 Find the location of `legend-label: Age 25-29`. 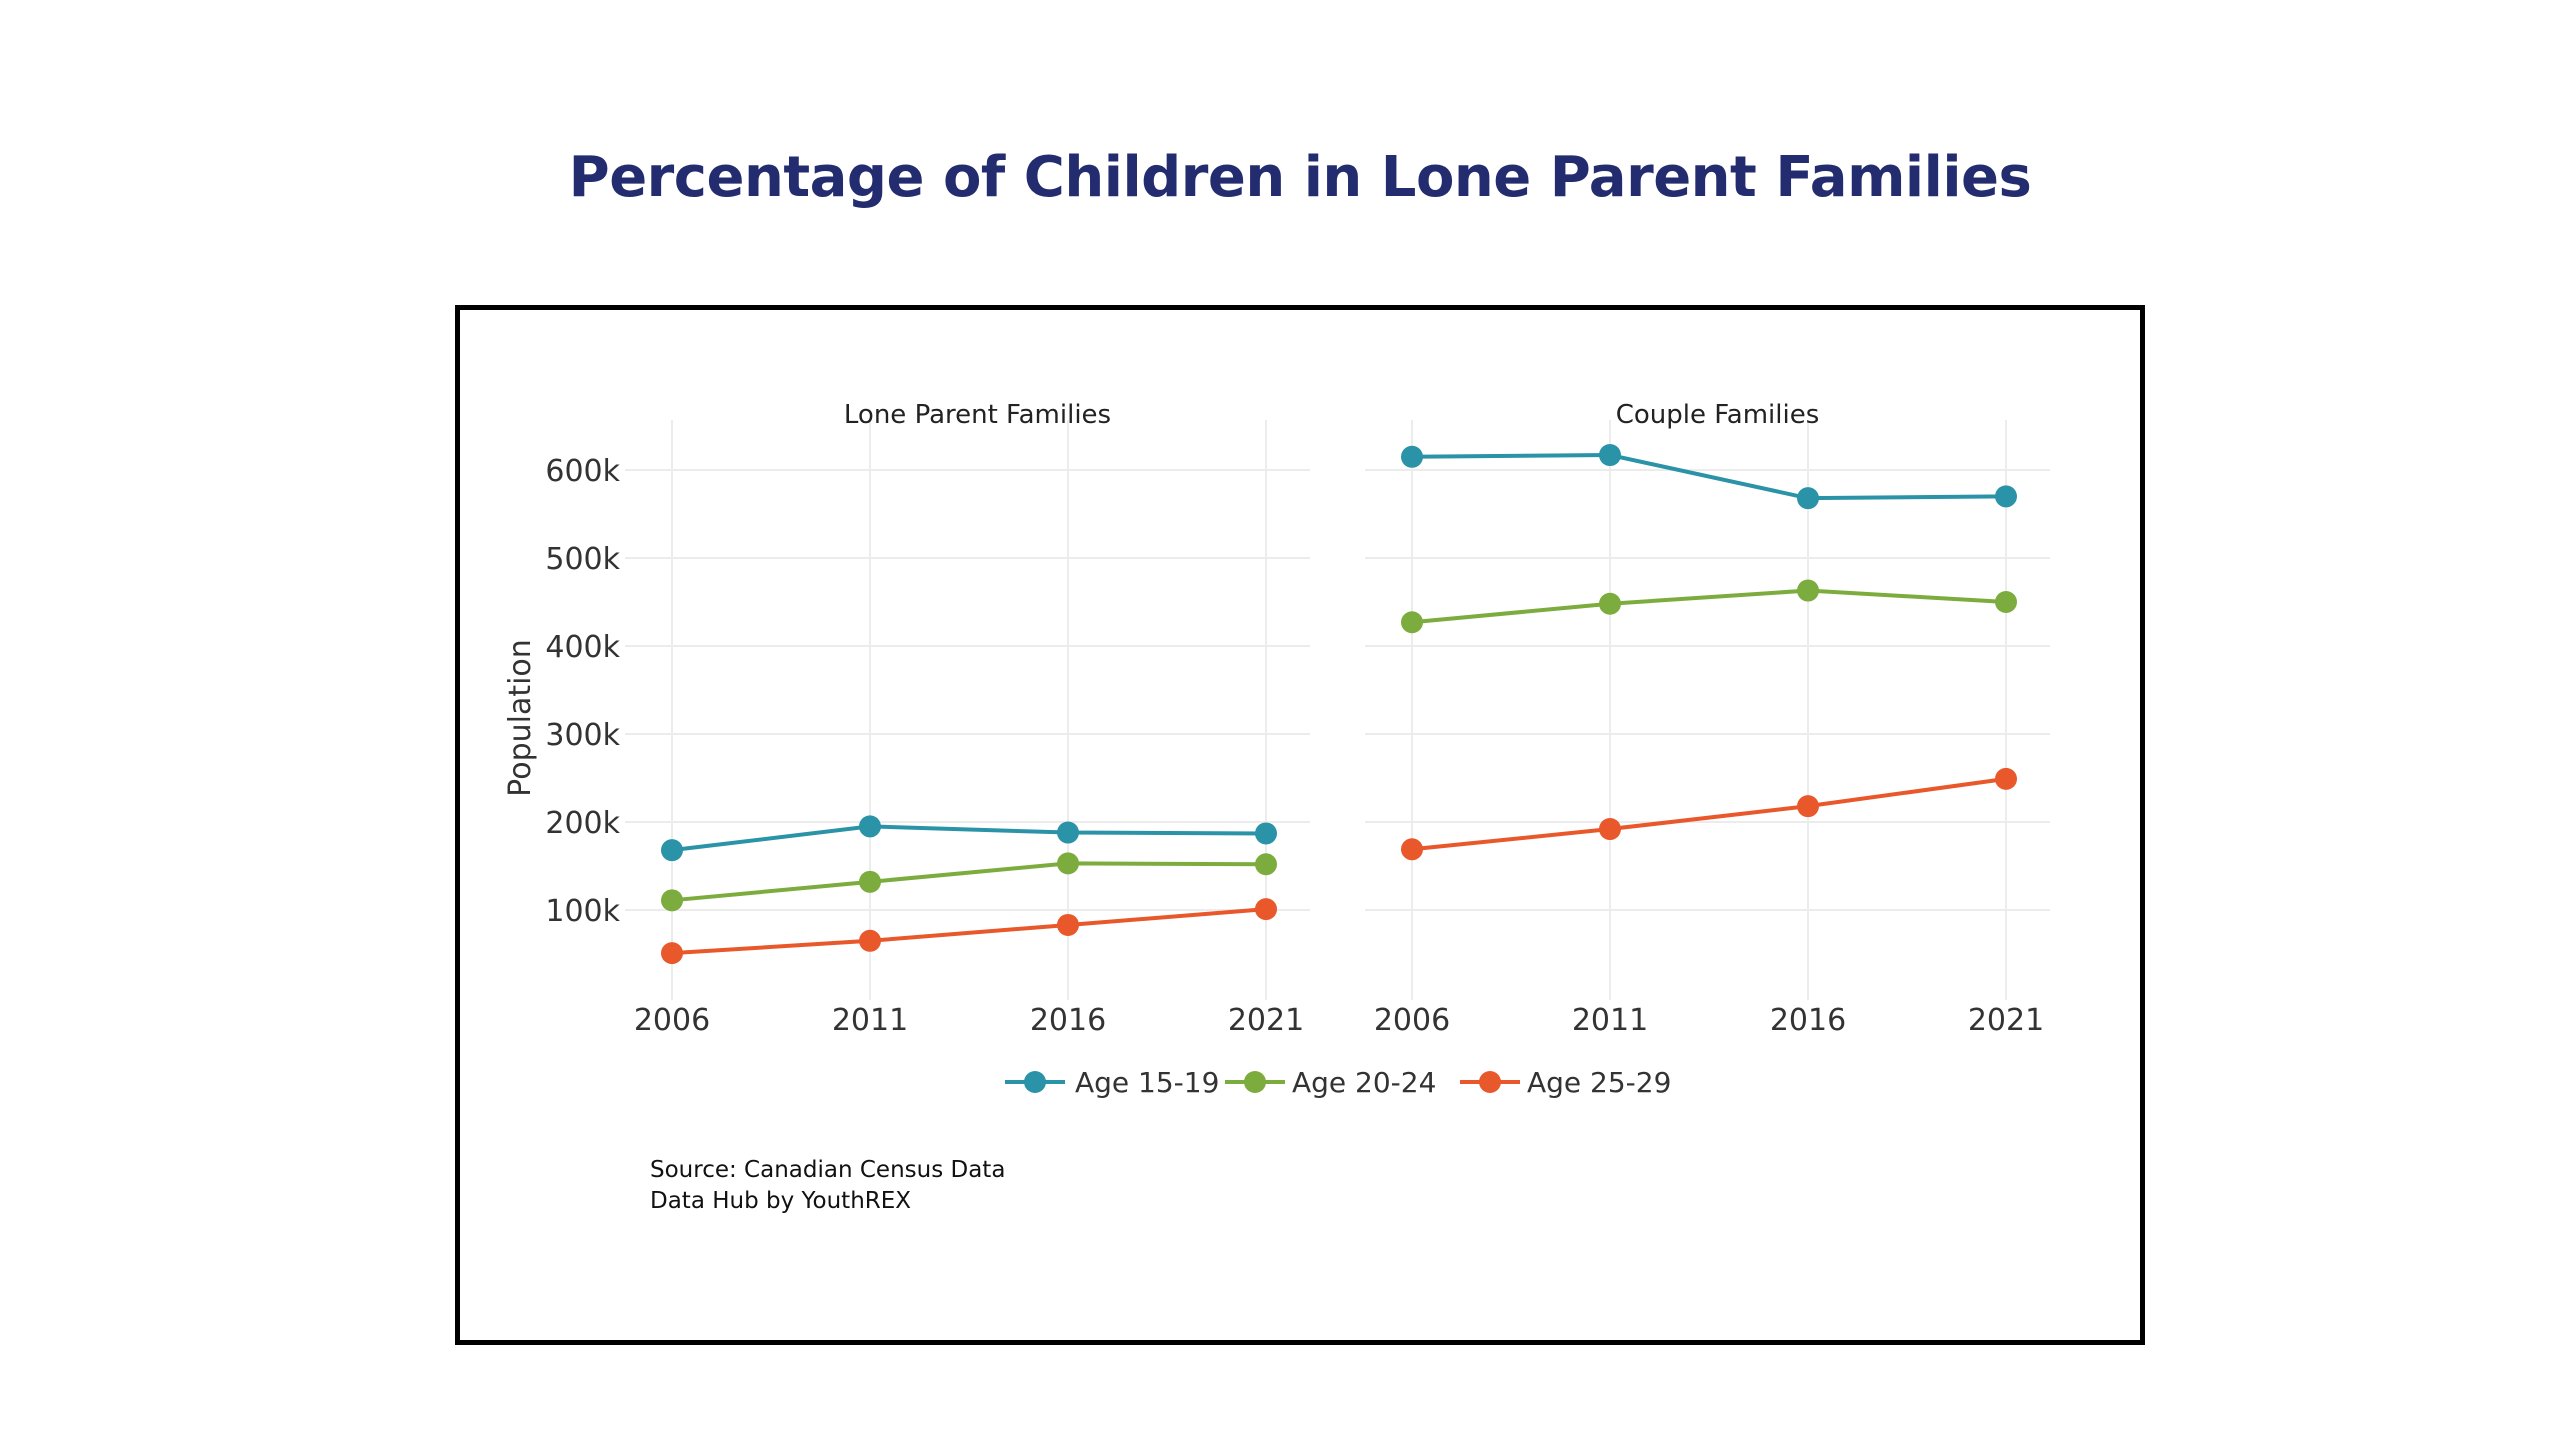

legend-label: Age 25-29 is located at coordinates (1599, 1082).